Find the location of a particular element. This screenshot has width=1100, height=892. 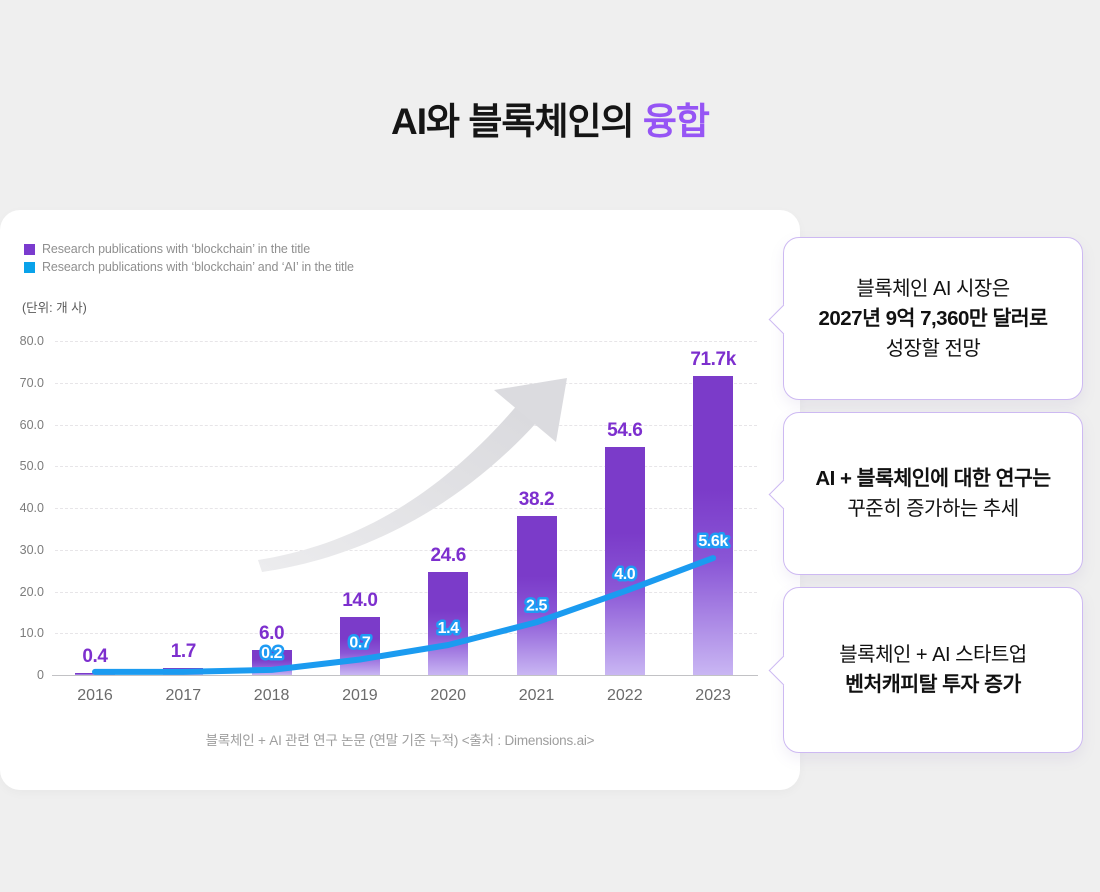

line-value-label: 2.5 is located at coordinates (537, 605).